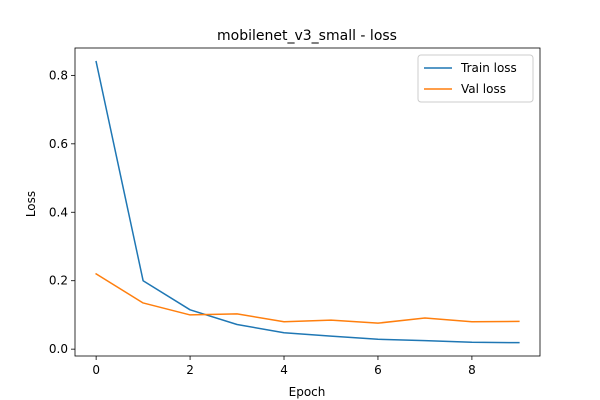 The height and width of the screenshot is (400, 600). What do you see at coordinates (488, 68) in the screenshot?
I see `legend-label-train: Train loss` at bounding box center [488, 68].